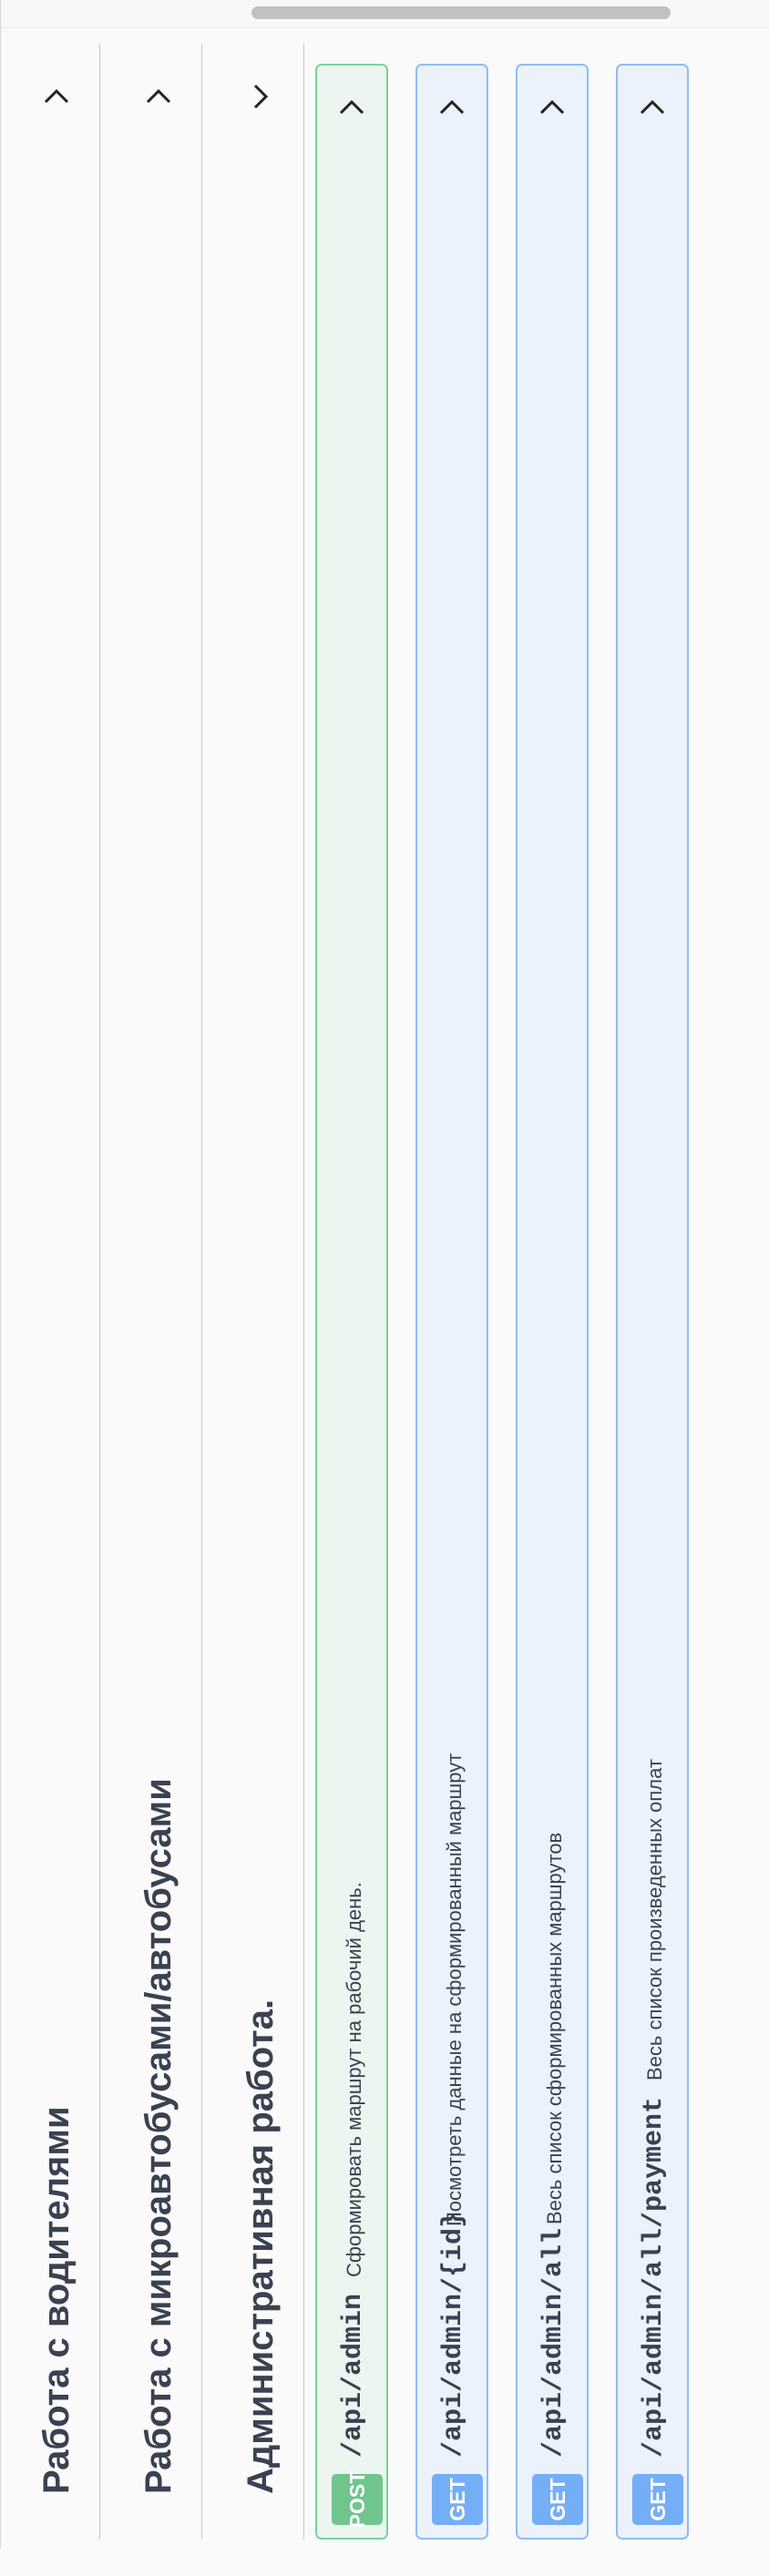  What do you see at coordinates (554, 2028) in the screenshot?
I see `operation-description: Весь список сформированных маршрутов` at bounding box center [554, 2028].